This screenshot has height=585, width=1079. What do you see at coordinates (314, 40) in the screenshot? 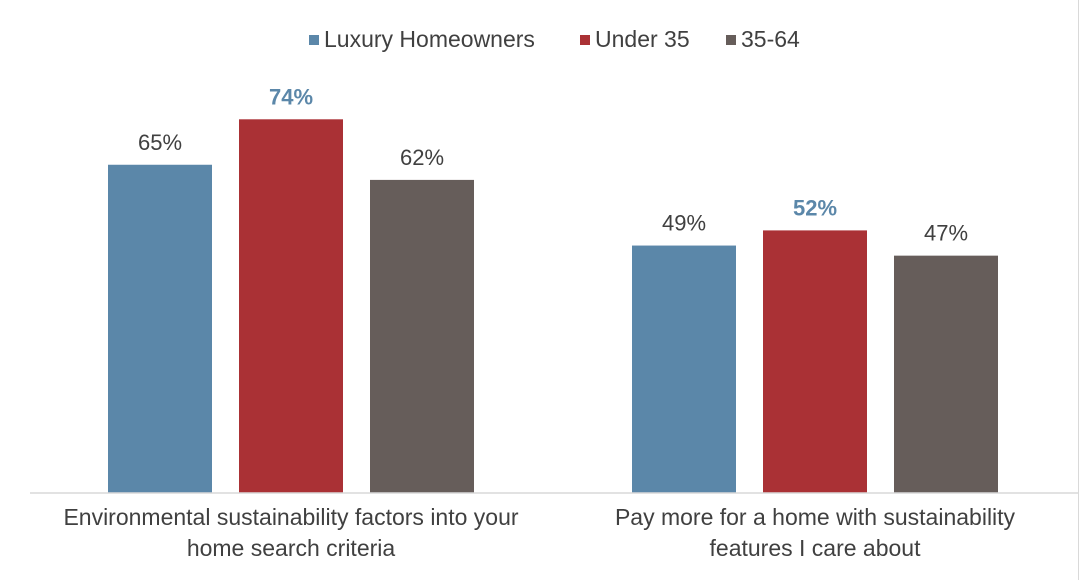
I see `legend-swatch-luxury-homeowners` at bounding box center [314, 40].